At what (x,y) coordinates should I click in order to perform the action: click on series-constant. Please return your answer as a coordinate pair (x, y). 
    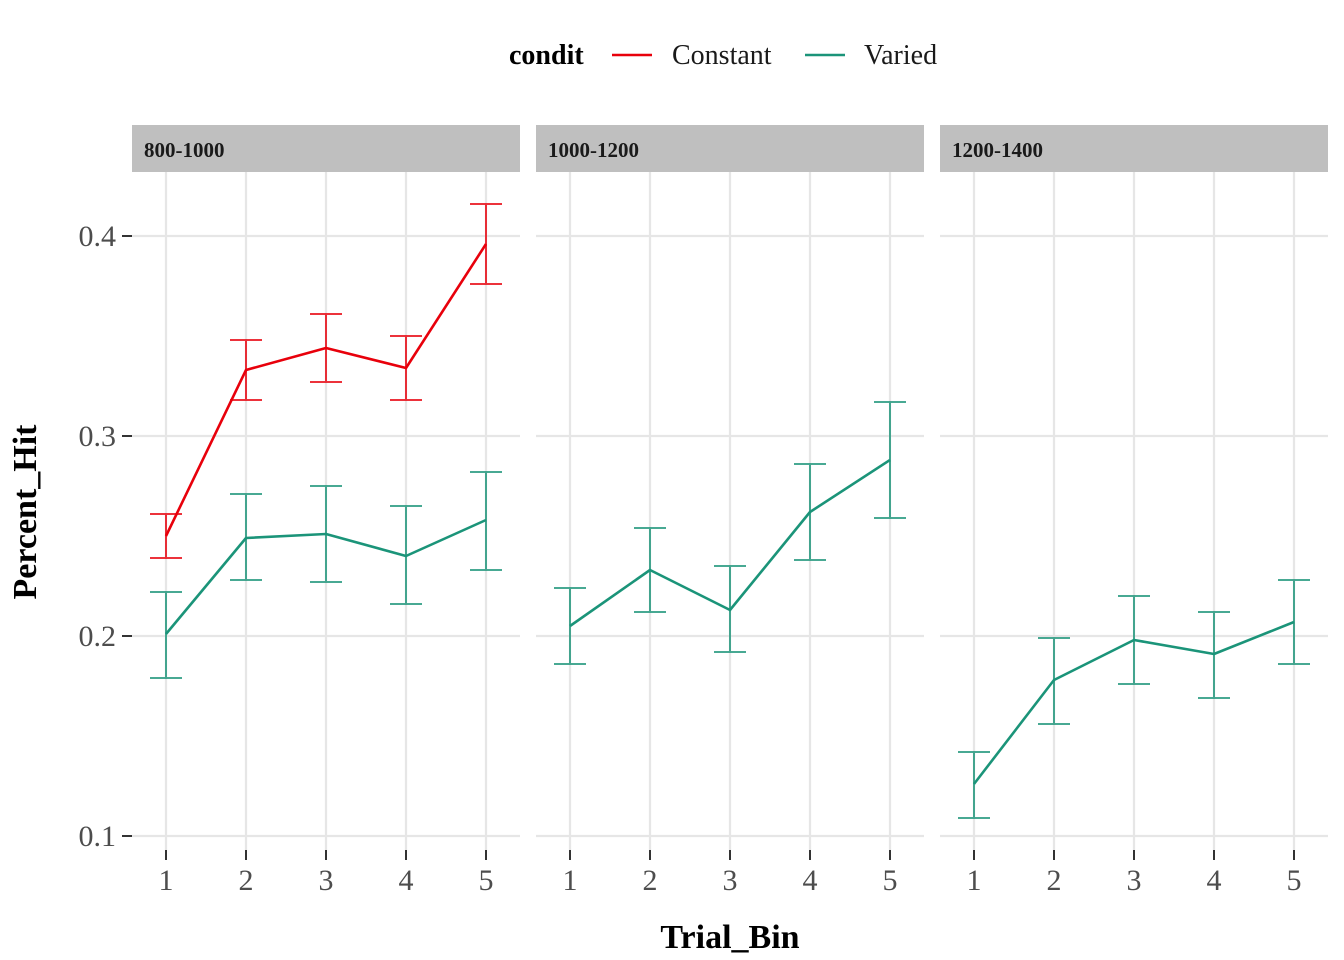
    Looking at the image, I should click on (326, 381).